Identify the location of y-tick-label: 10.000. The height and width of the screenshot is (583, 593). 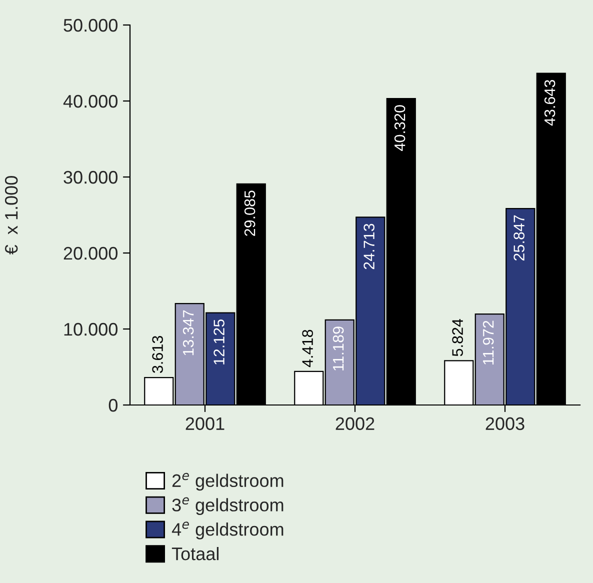
(91, 329).